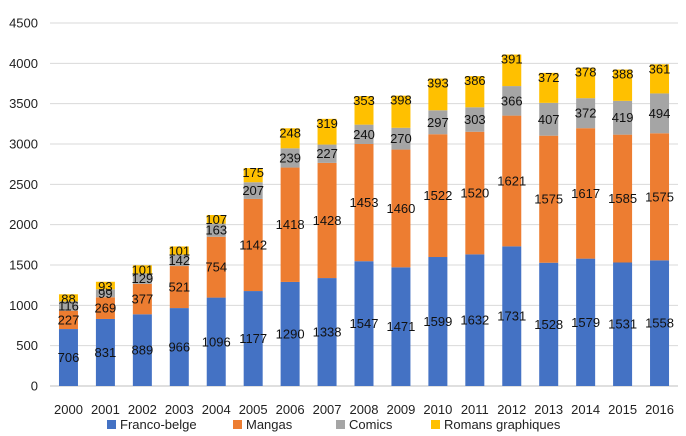 The image size is (686, 436). I want to click on data-label: 353, so click(364, 100).